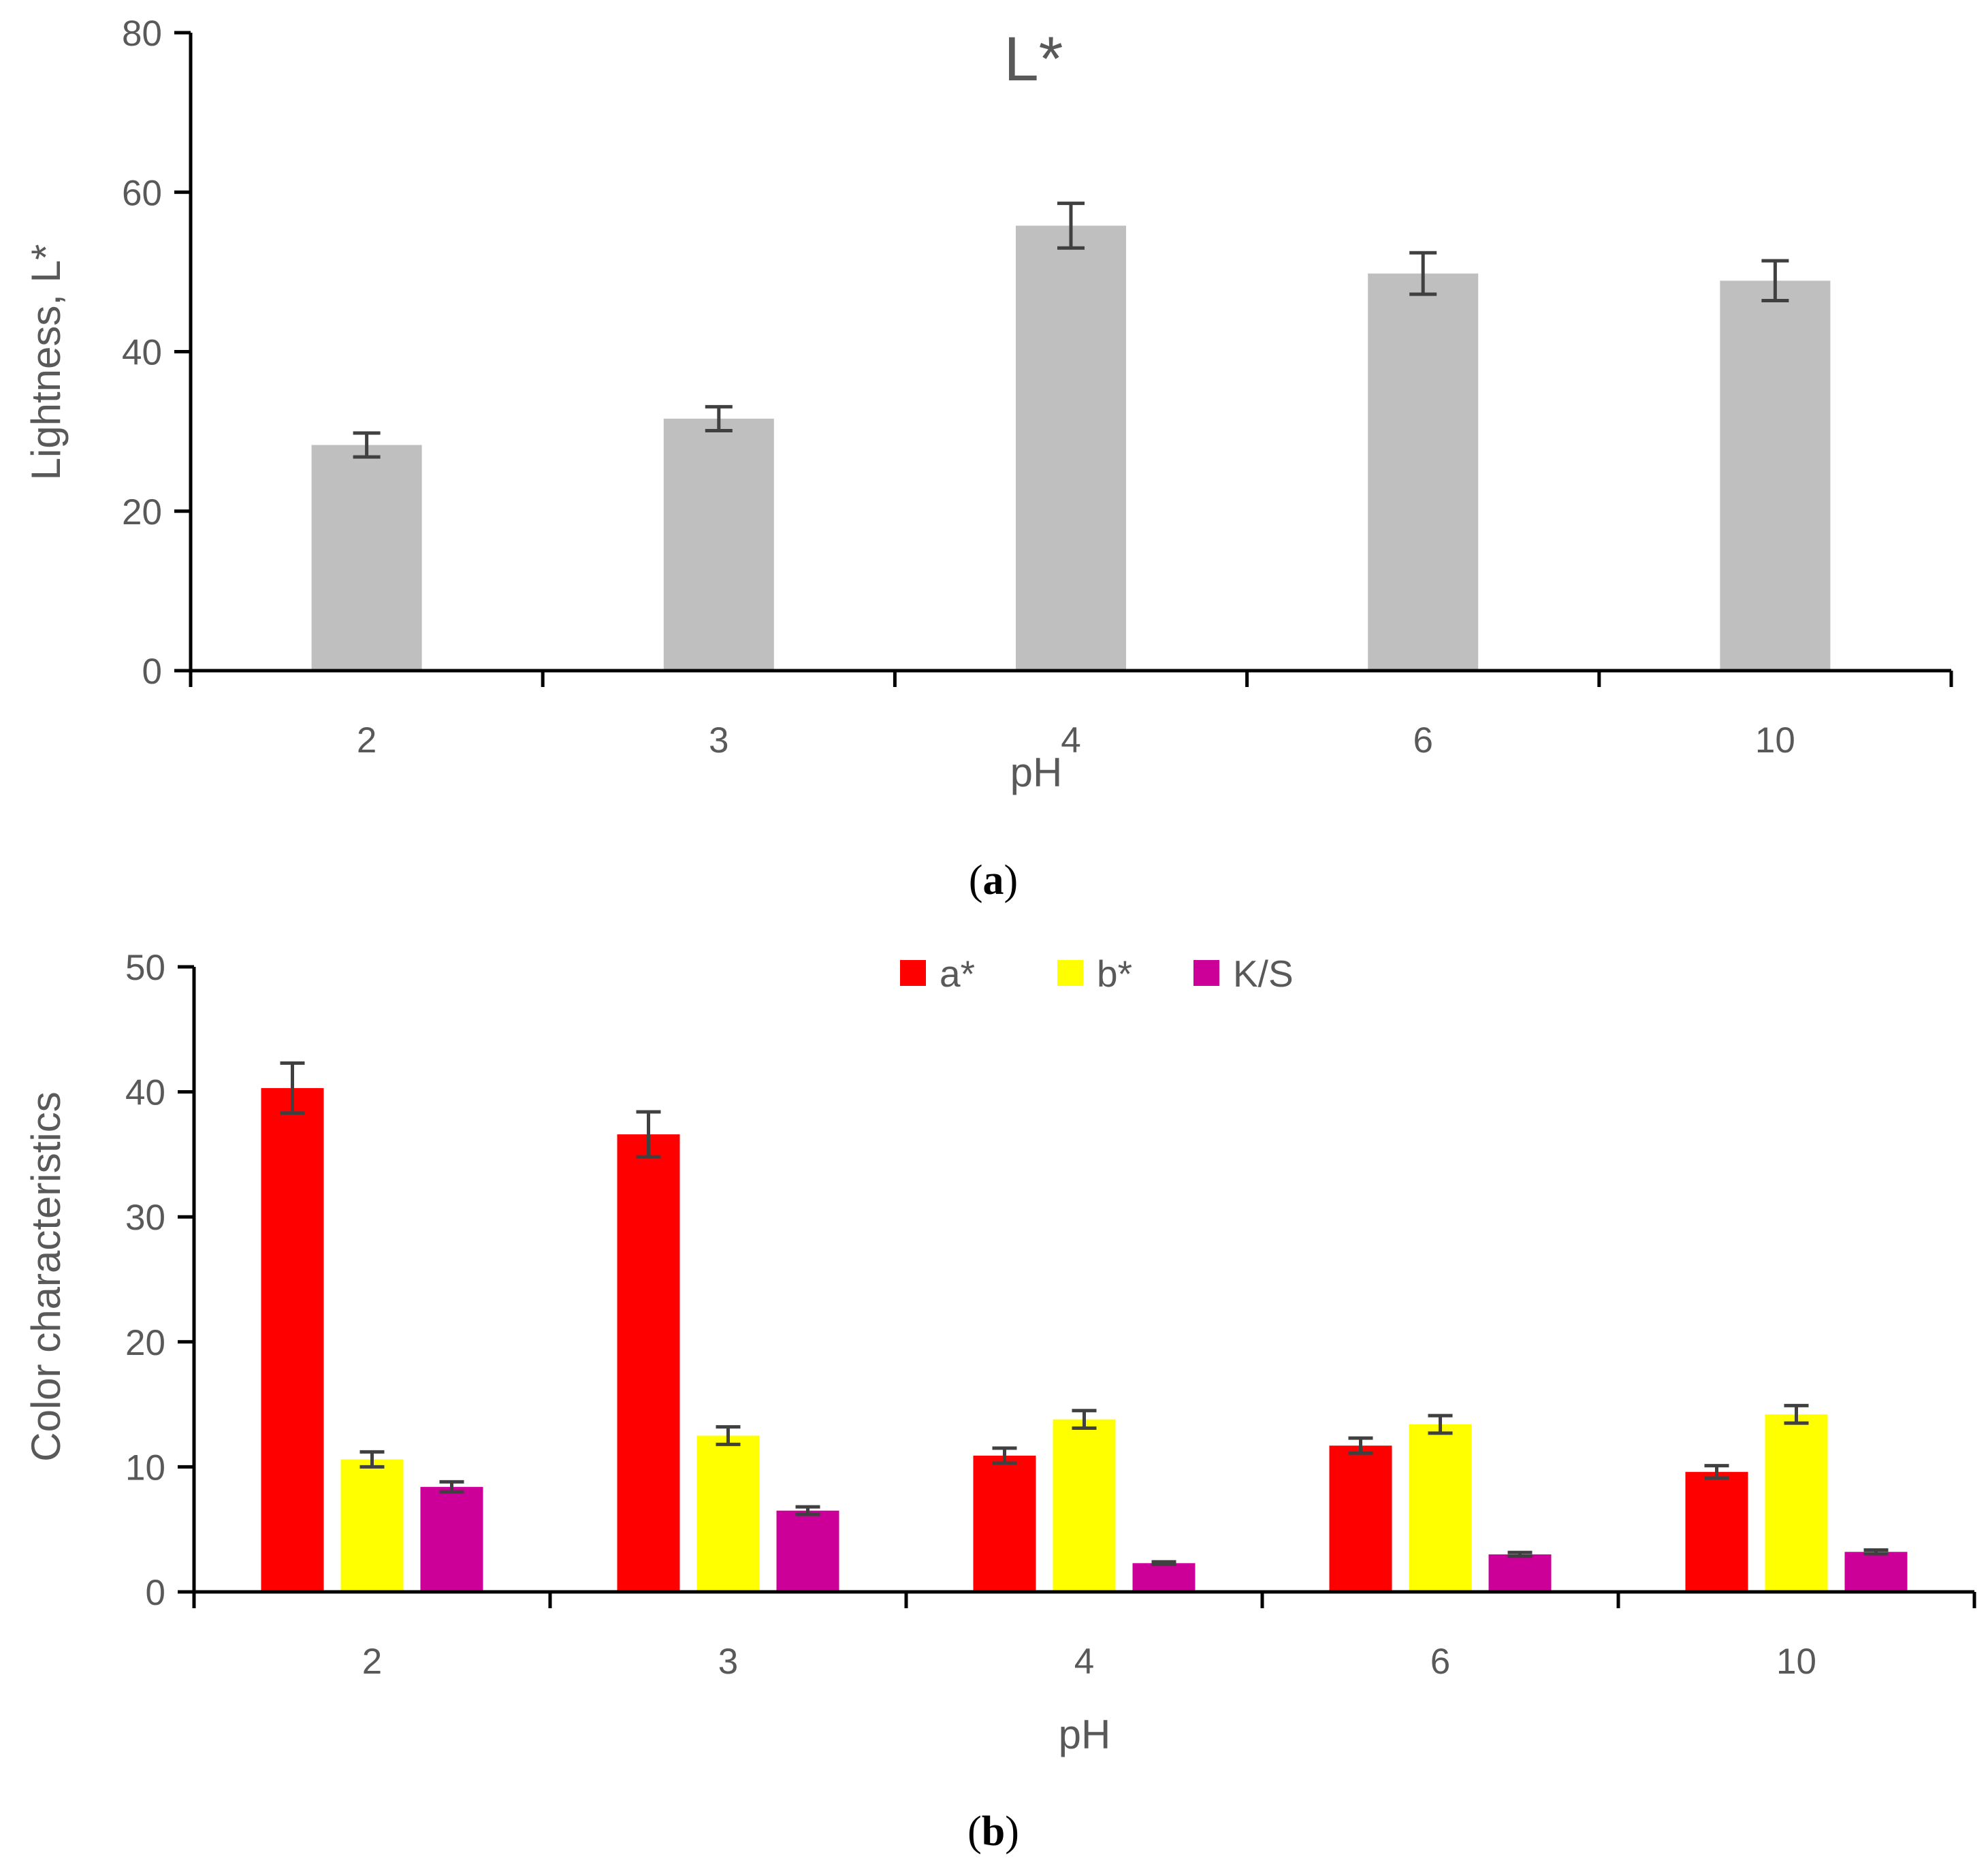  What do you see at coordinates (1011, 881) in the screenshot?
I see `caption-a-close: )` at bounding box center [1011, 881].